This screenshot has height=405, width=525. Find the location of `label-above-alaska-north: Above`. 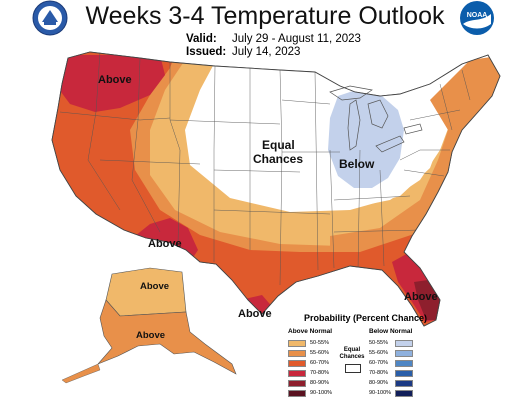

label-above-alaska-north: Above is located at coordinates (154, 286).